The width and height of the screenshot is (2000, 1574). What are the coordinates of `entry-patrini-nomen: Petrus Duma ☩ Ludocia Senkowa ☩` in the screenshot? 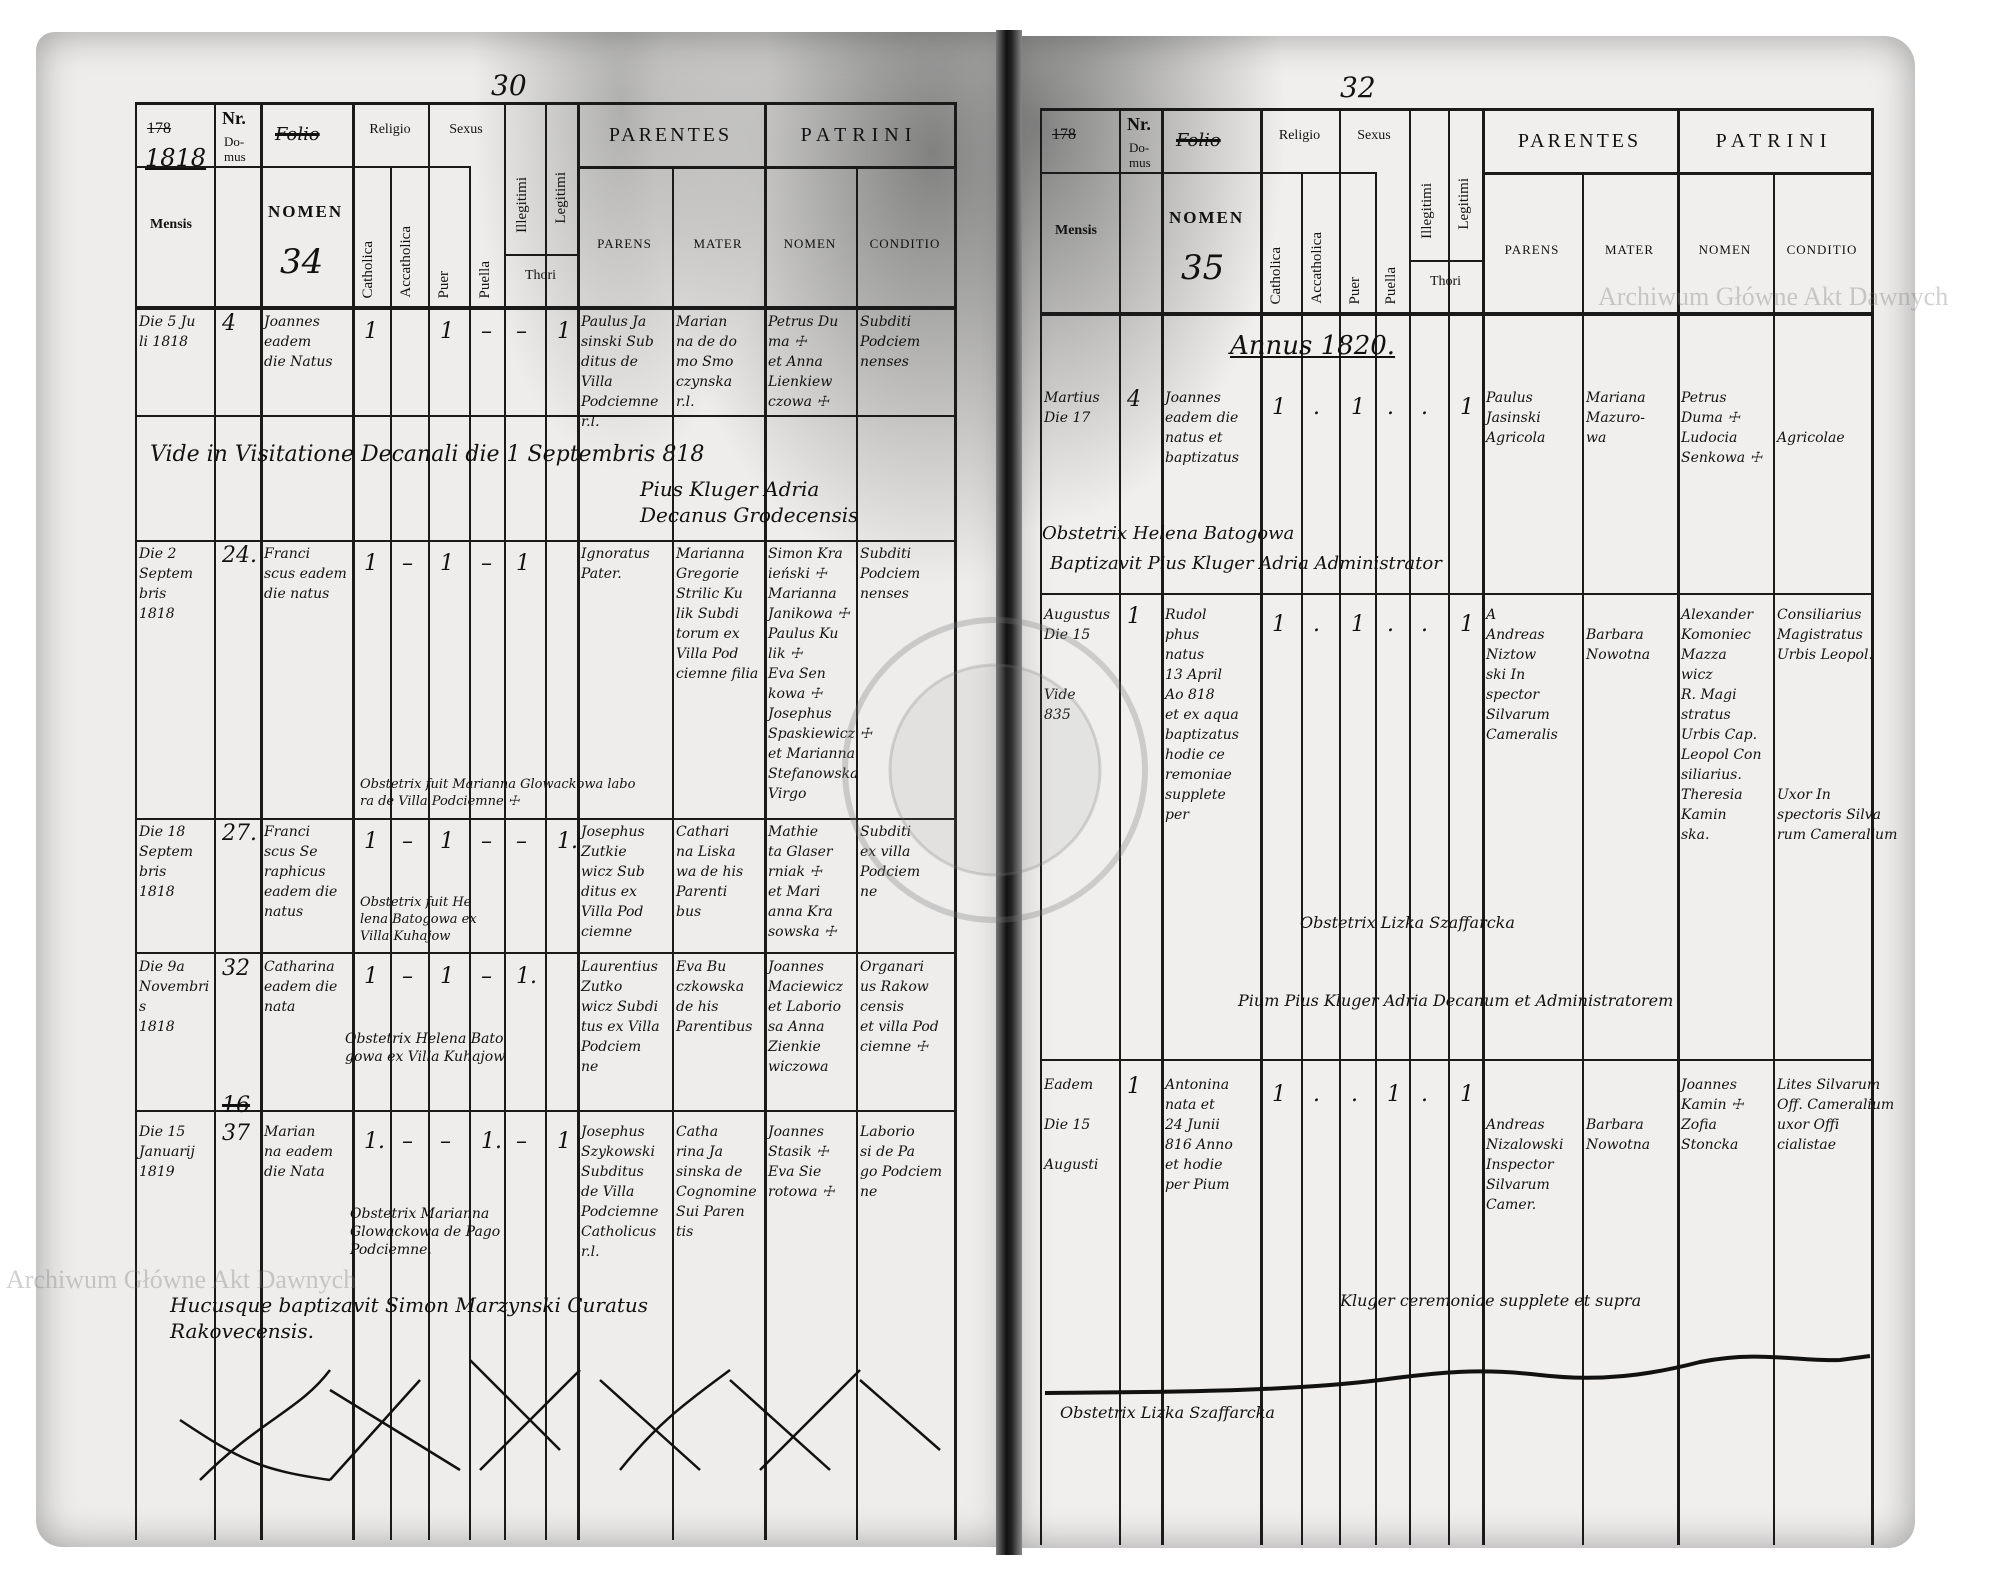 It's located at (1722, 428).